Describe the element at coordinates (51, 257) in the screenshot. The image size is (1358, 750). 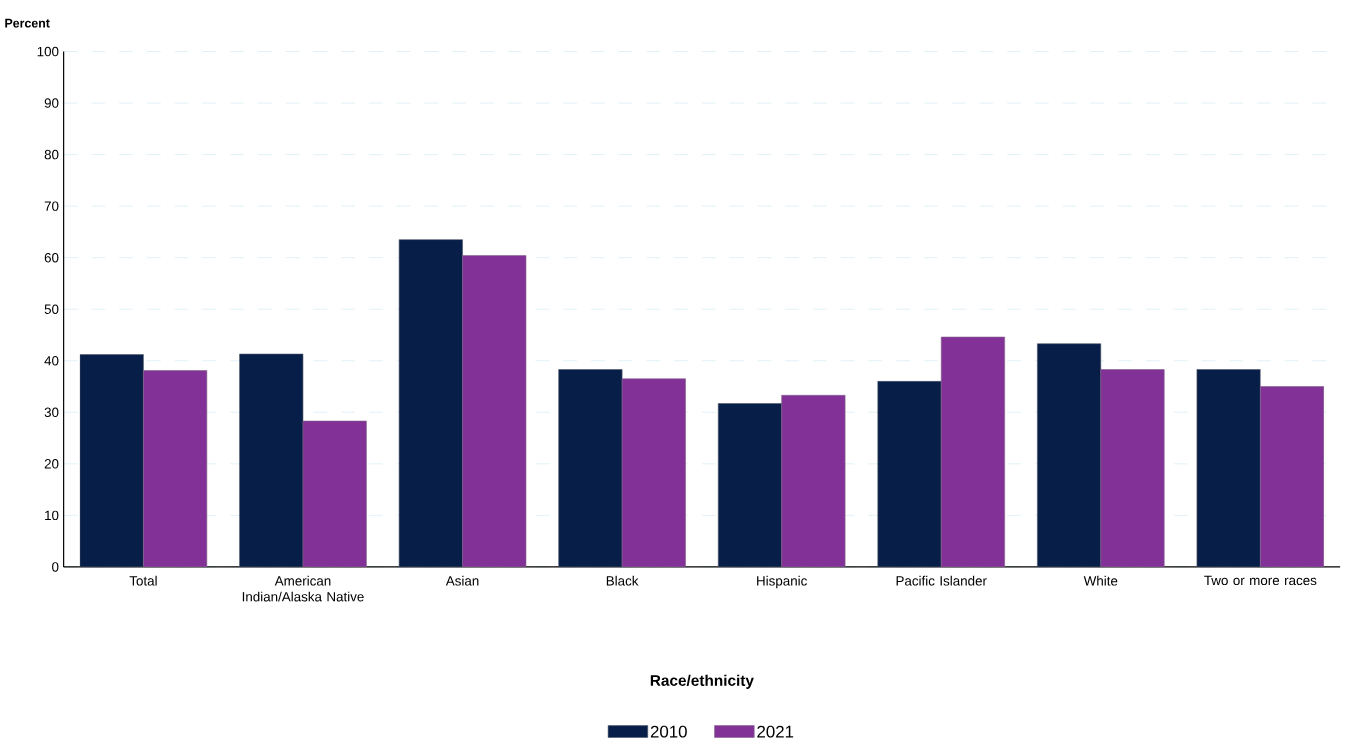
I see `y-tick-label: 60` at that location.